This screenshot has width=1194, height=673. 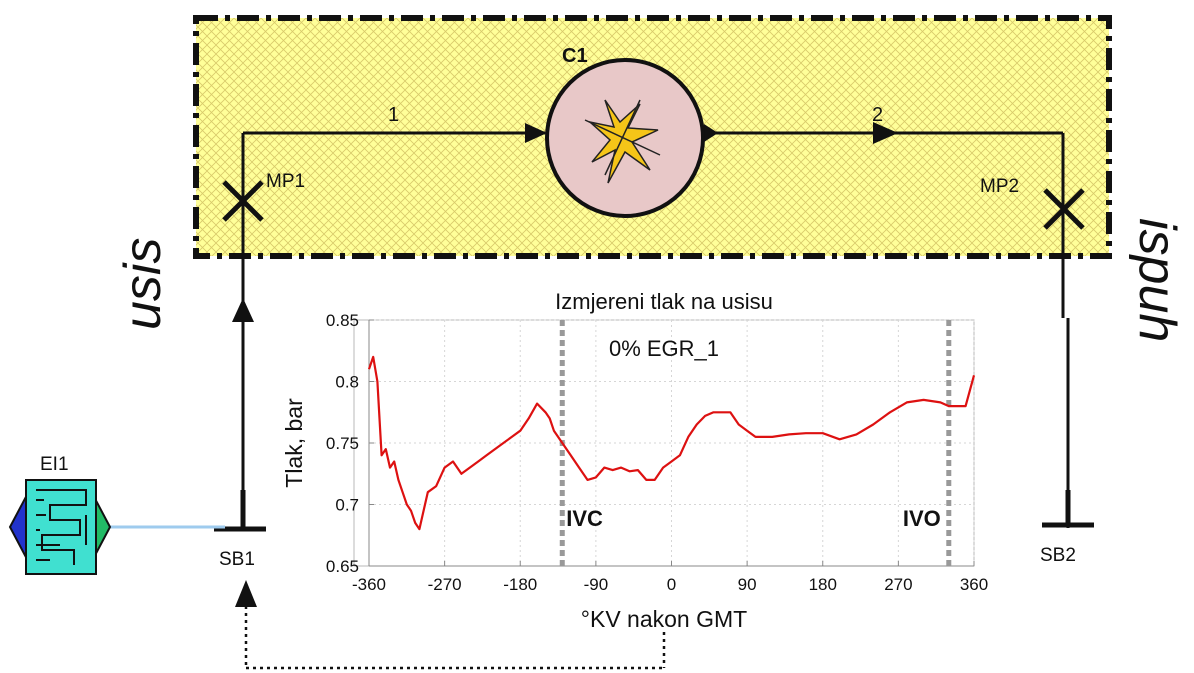 I want to click on y-tick-label: 0.8, so click(x=347, y=382).